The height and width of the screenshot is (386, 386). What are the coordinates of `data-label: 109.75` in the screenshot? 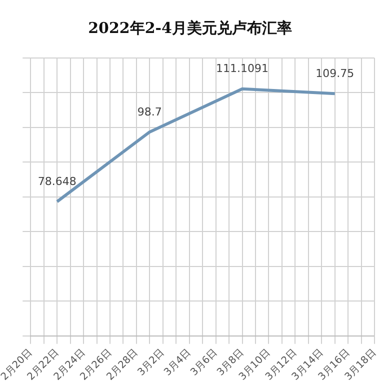 It's located at (335, 73).